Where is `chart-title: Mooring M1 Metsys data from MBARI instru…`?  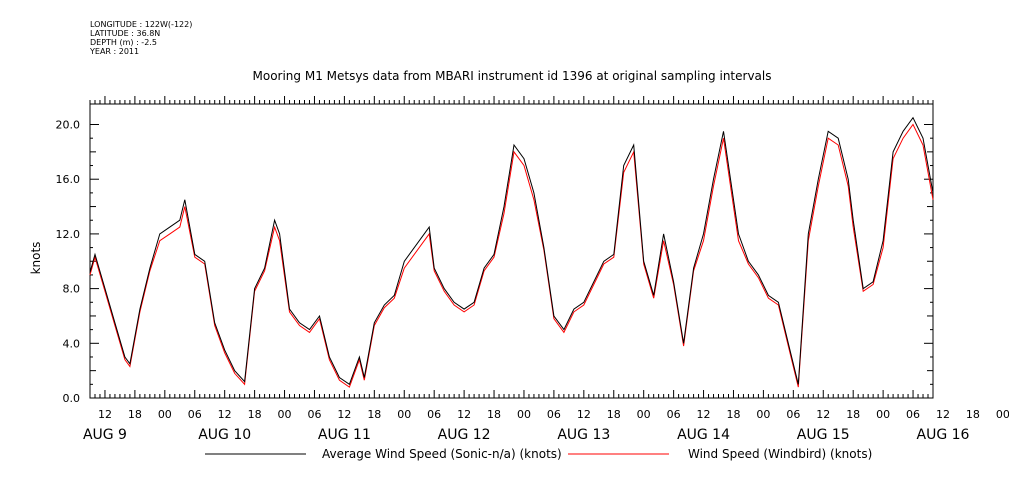
chart-title: Mooring M1 Metsys data from MBARI instru… is located at coordinates (512, 76).